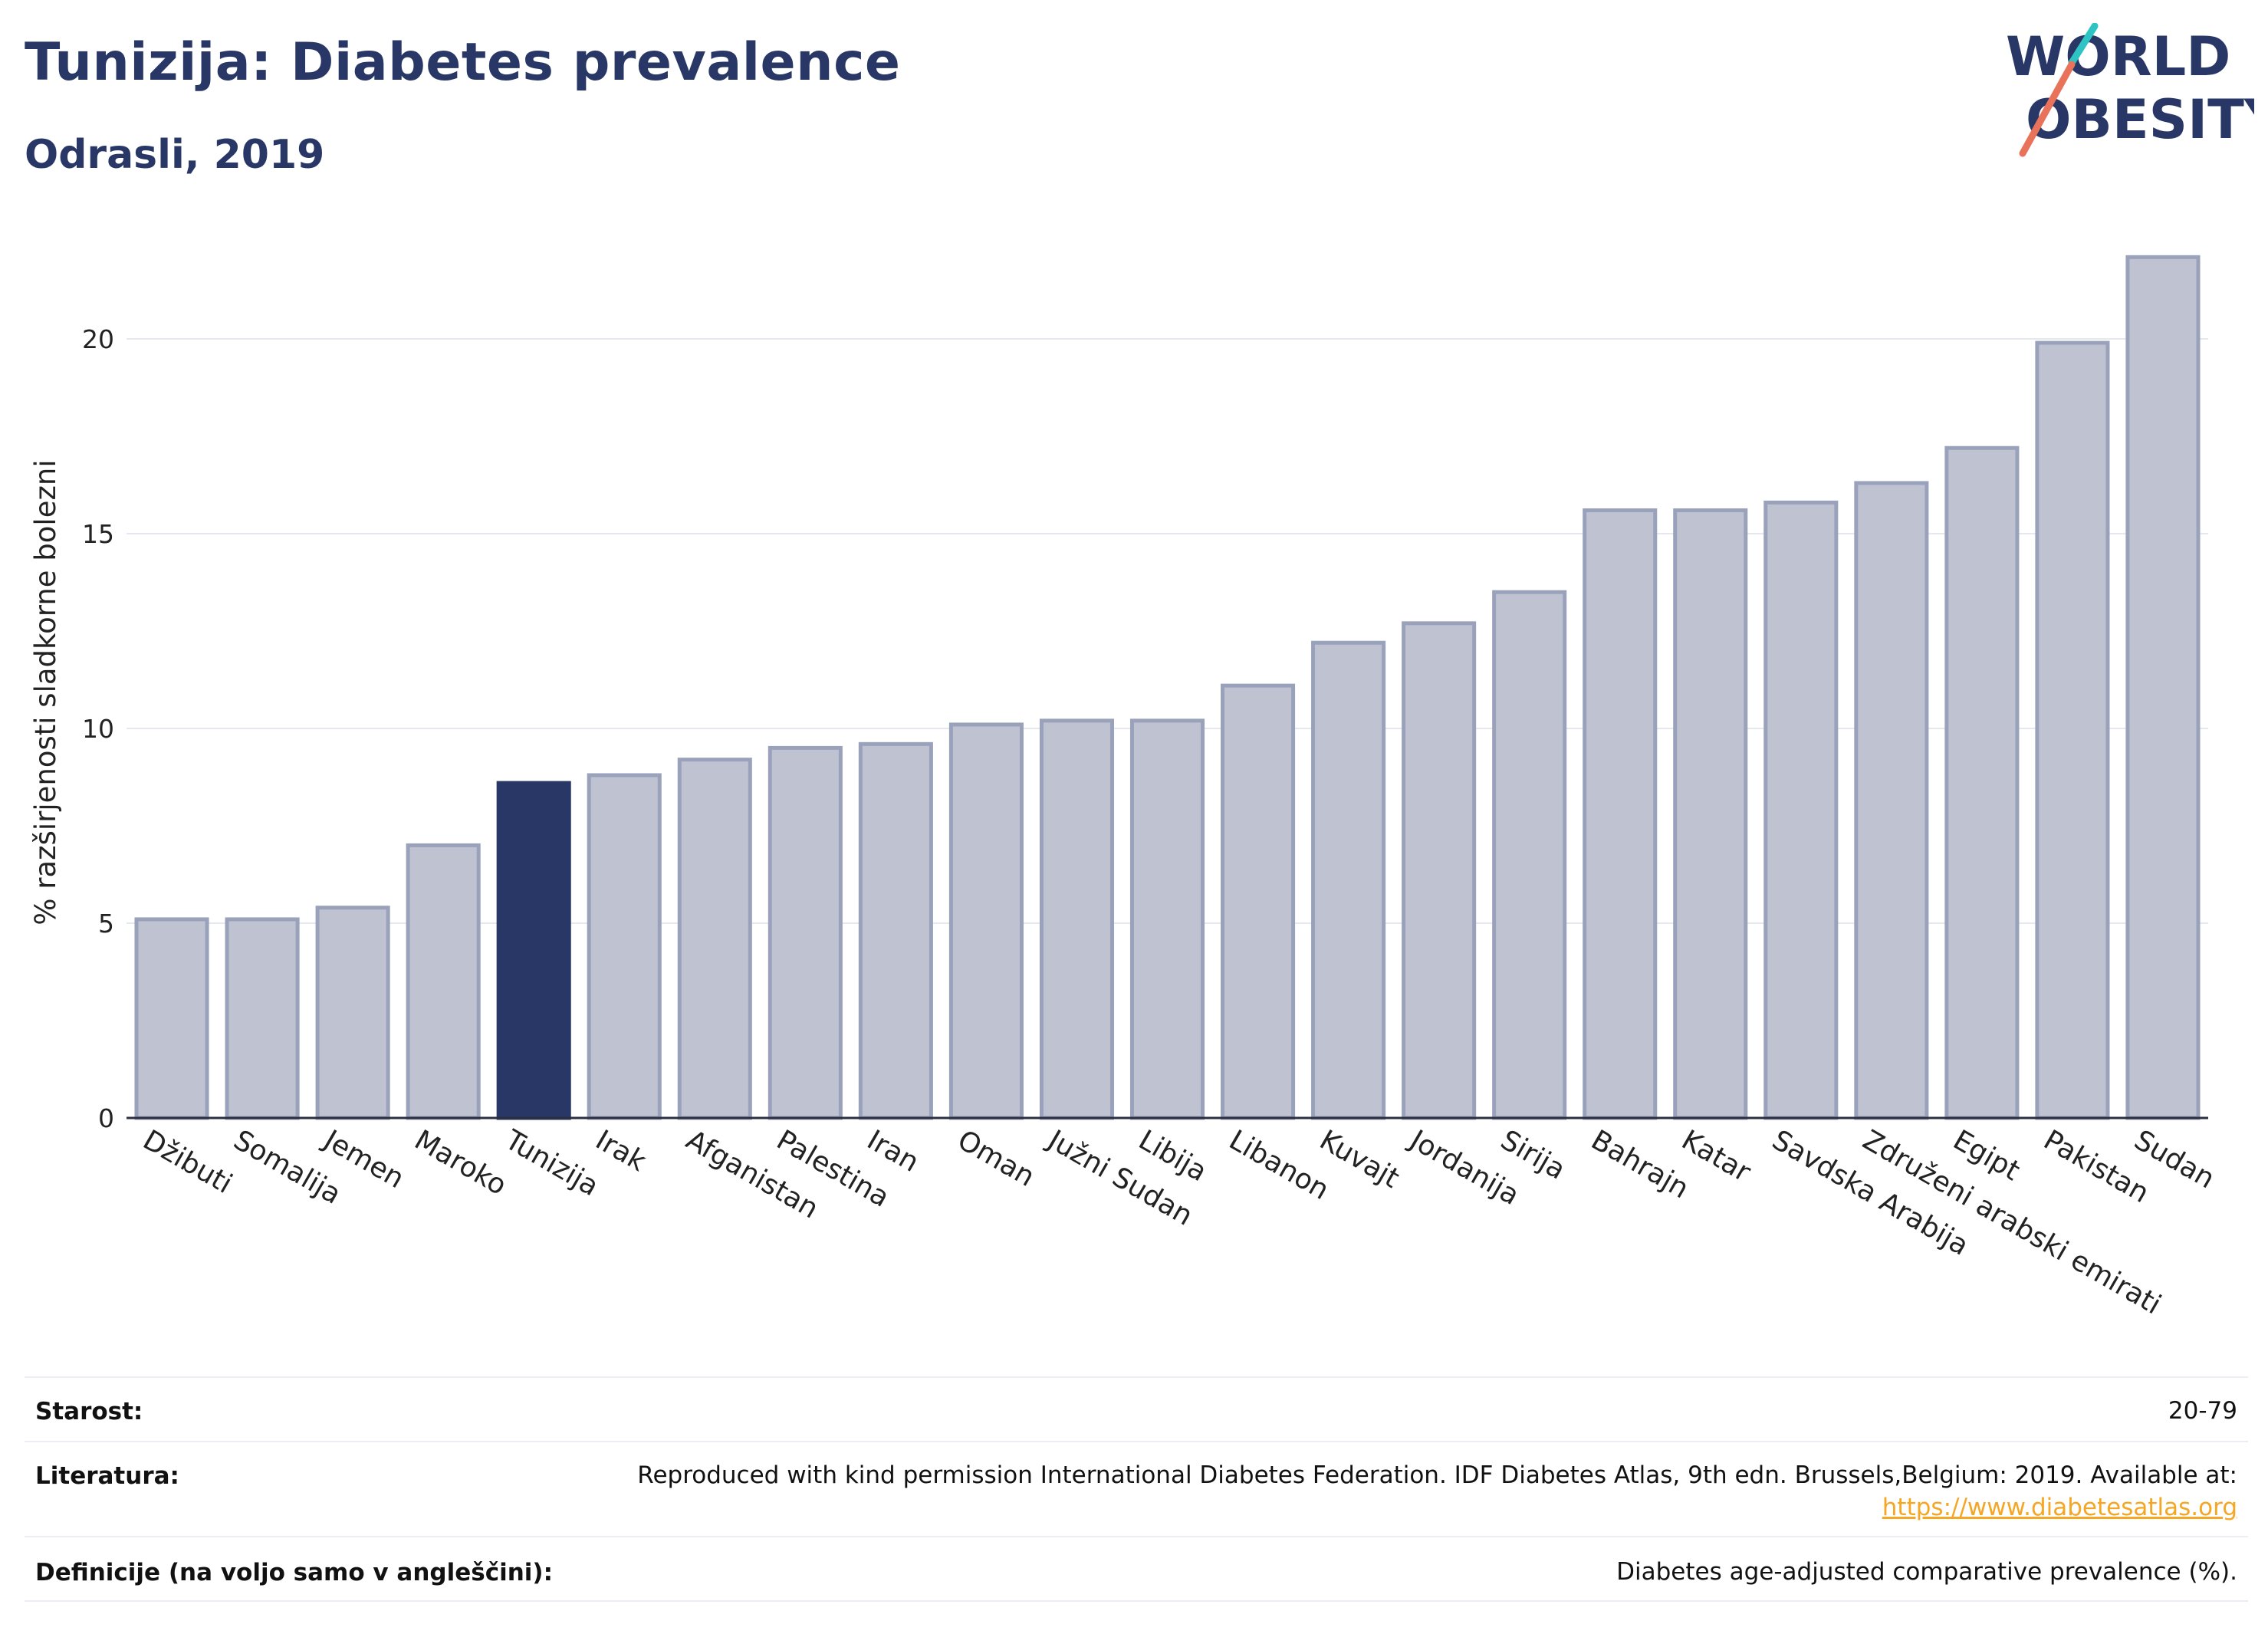 The height and width of the screenshot is (1634, 2268). I want to click on age-label: Starost:, so click(89, 1411).